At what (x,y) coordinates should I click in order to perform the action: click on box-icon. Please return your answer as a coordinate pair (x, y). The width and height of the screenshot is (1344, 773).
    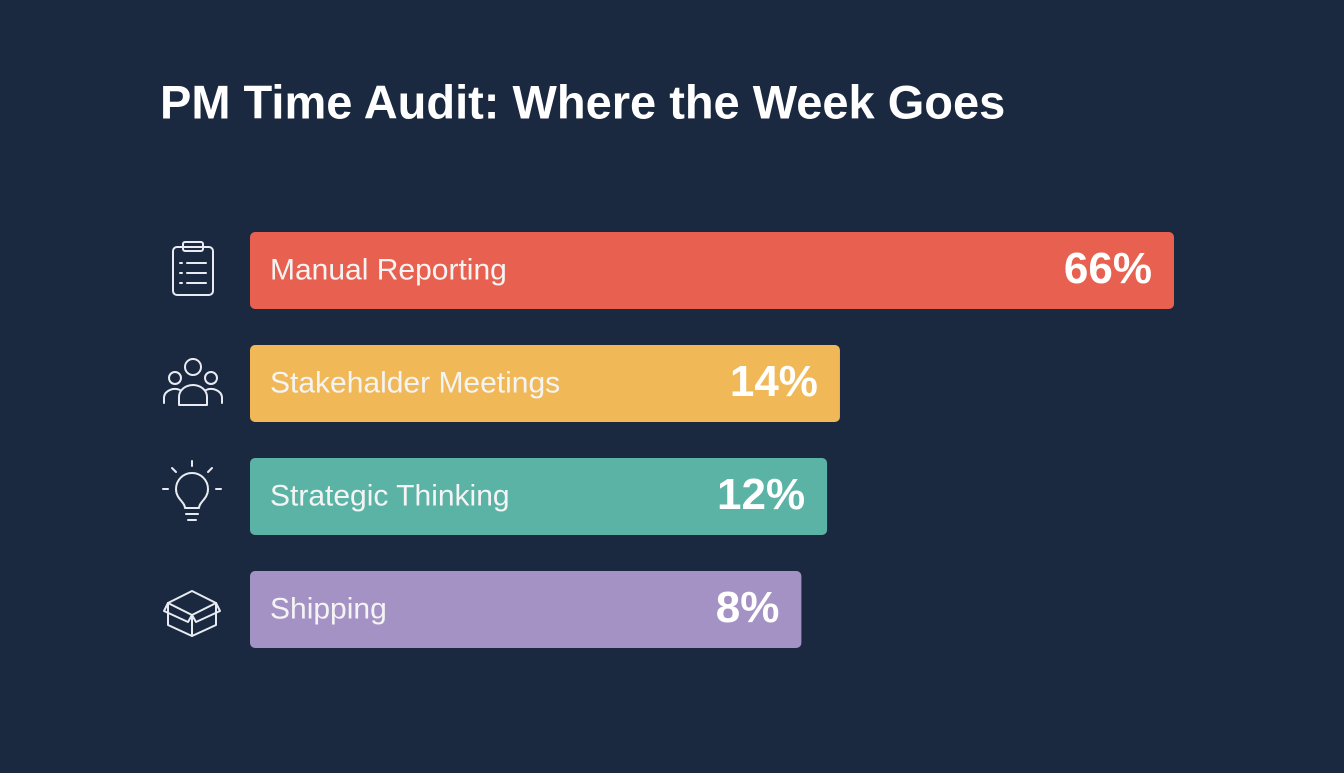
    Looking at the image, I should click on (192, 613).